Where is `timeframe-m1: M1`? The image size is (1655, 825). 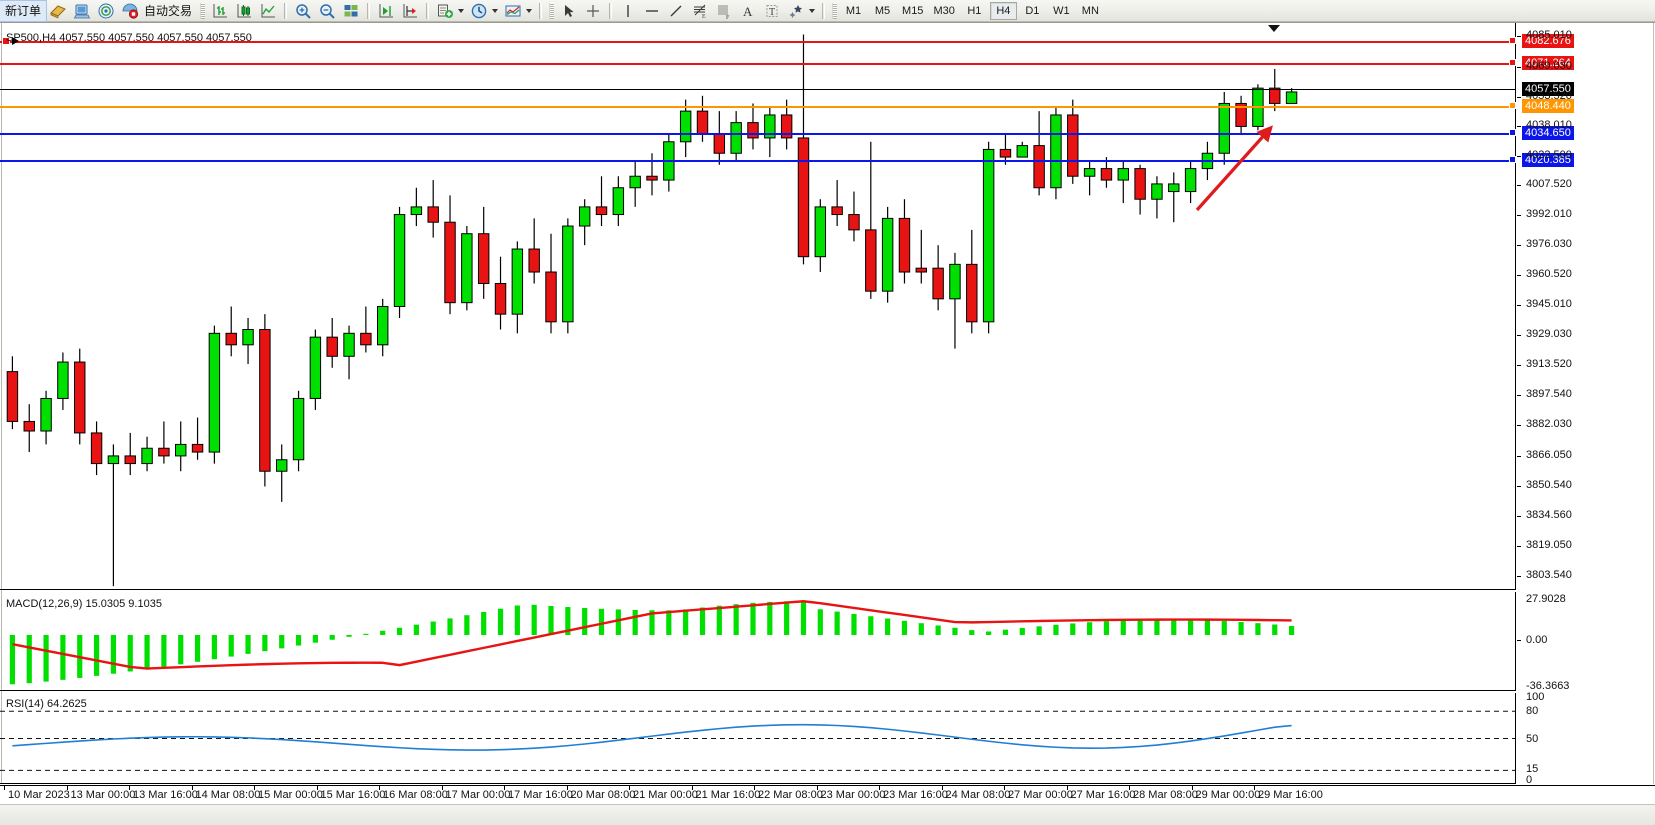 timeframe-m1: M1 is located at coordinates (853, 10).